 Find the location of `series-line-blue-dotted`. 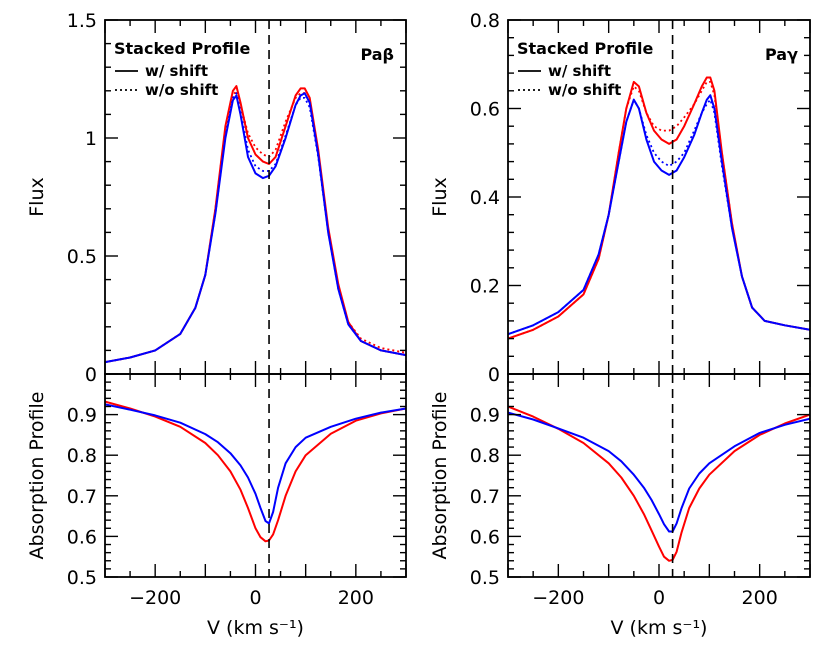

series-line-blue-dotted is located at coordinates (659, 217).